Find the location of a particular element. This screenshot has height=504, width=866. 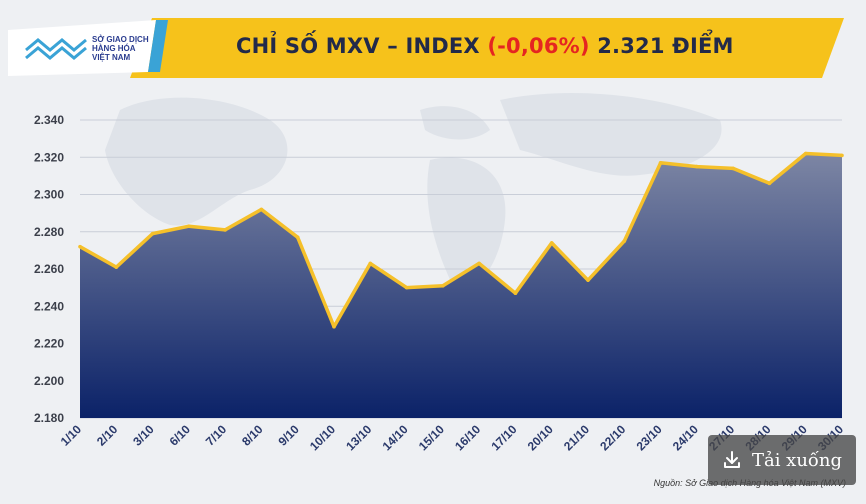

y-tick-label: 2.280 is located at coordinates (49, 232).